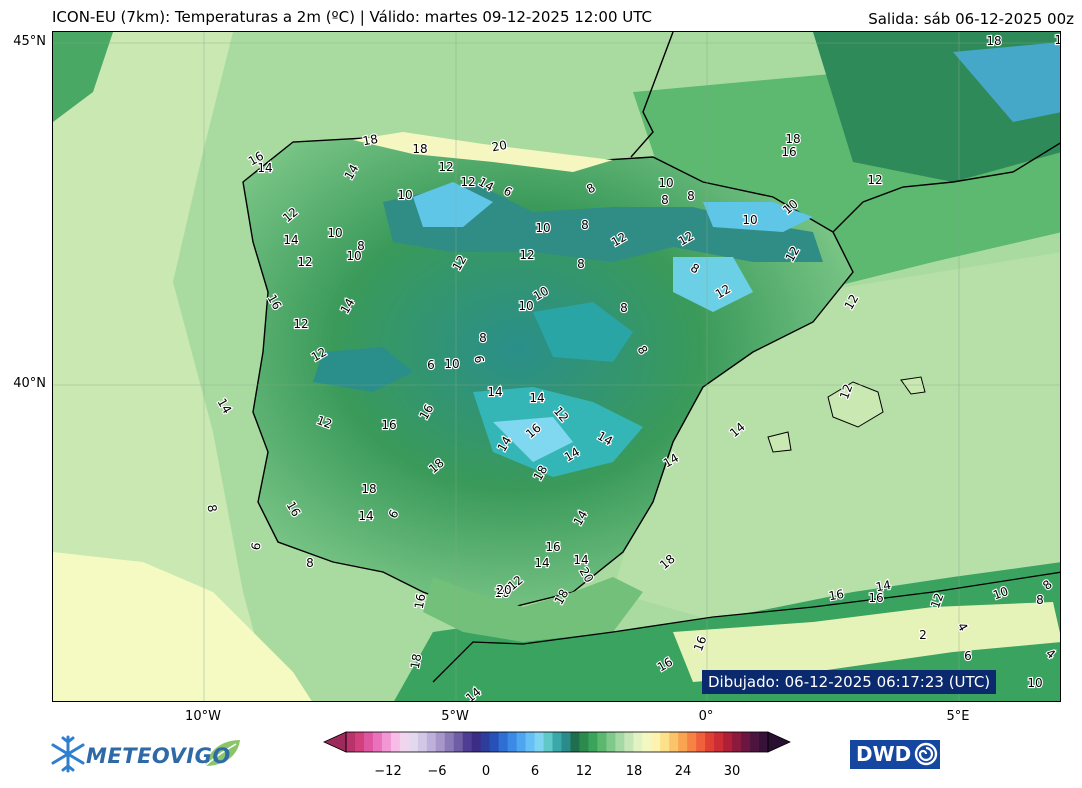  I want to click on meteovigo-logo, so click(148, 754).